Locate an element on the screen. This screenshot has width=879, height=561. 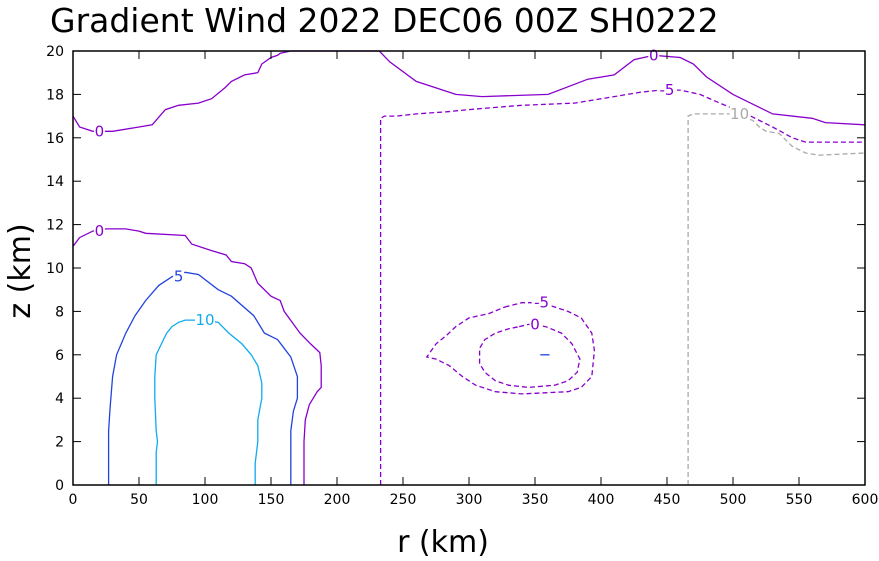
contour-label-4: 0 is located at coordinates (100, 231).